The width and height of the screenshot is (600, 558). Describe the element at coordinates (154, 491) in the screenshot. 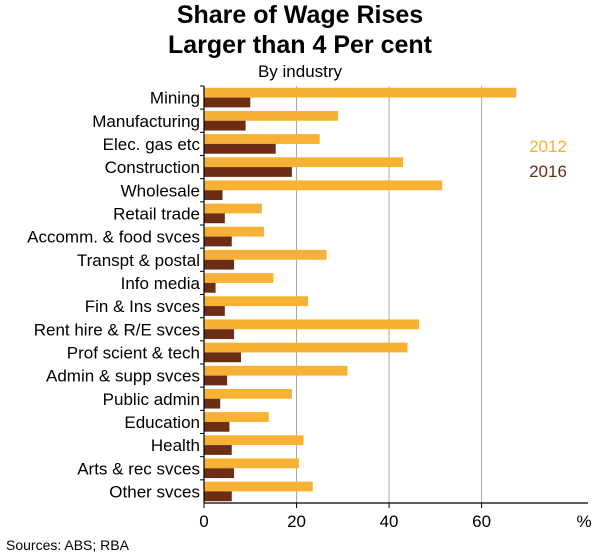

I see `category-label: Other svces` at that location.